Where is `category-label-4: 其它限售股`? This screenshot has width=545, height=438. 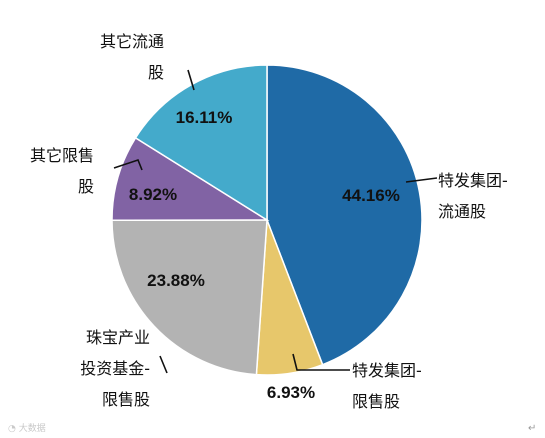 category-label-4: 其它限售股 is located at coordinates (62, 171).